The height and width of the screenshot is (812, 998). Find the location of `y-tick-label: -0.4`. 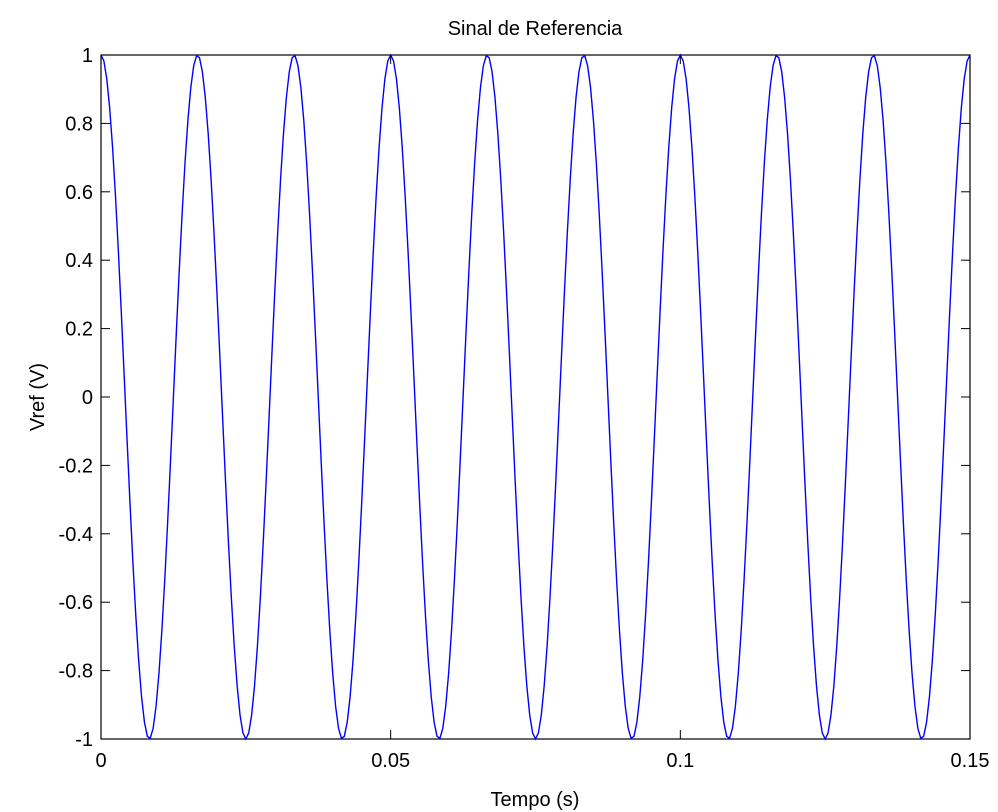

y-tick-label: -0.4 is located at coordinates (76, 535).